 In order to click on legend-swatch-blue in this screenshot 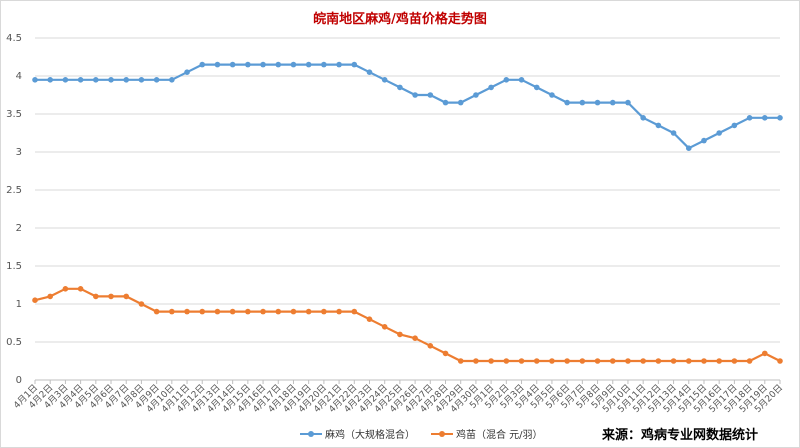, I will do `click(311, 434)`.